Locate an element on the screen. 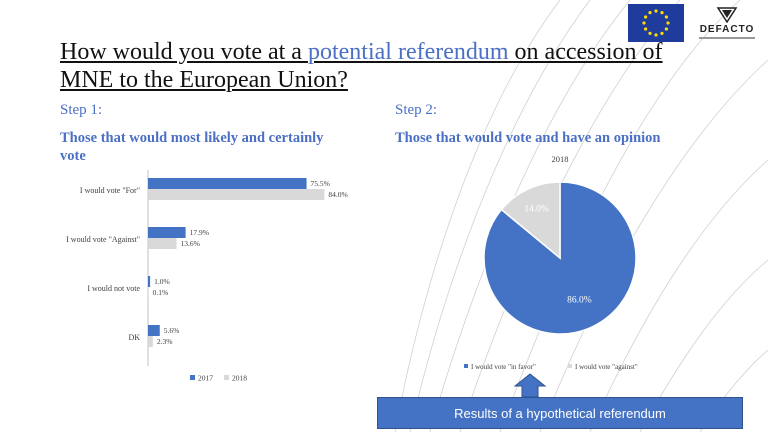 This screenshot has width=768, height=432. step1-label: Step 1: is located at coordinates (81, 110).